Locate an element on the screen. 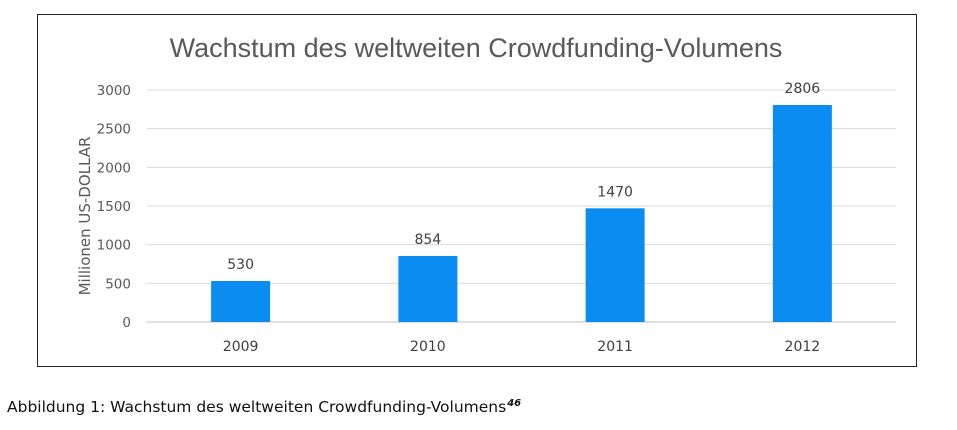 The height and width of the screenshot is (430, 957). y-tick-label: 0 is located at coordinates (126, 323).